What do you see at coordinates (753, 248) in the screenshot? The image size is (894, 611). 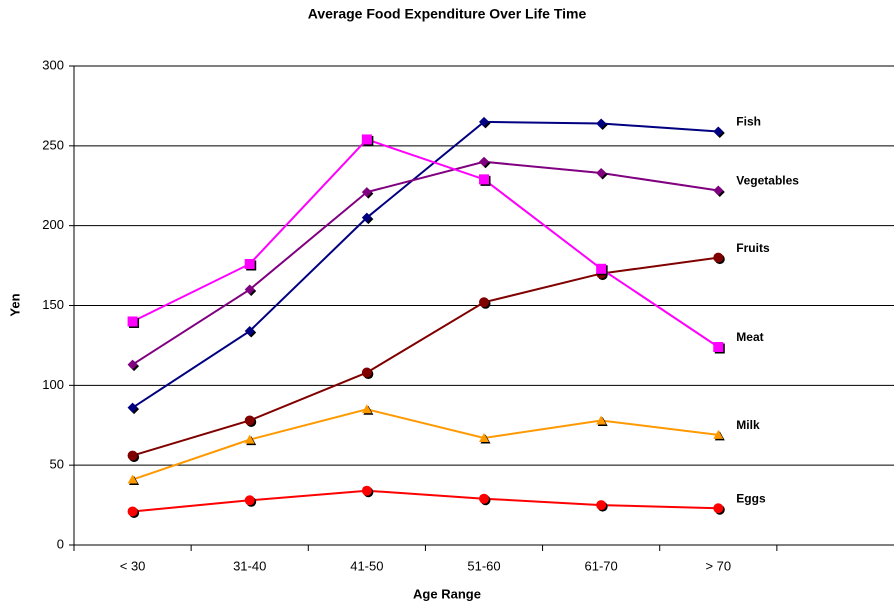 I see `legend-label: Fruits` at bounding box center [753, 248].